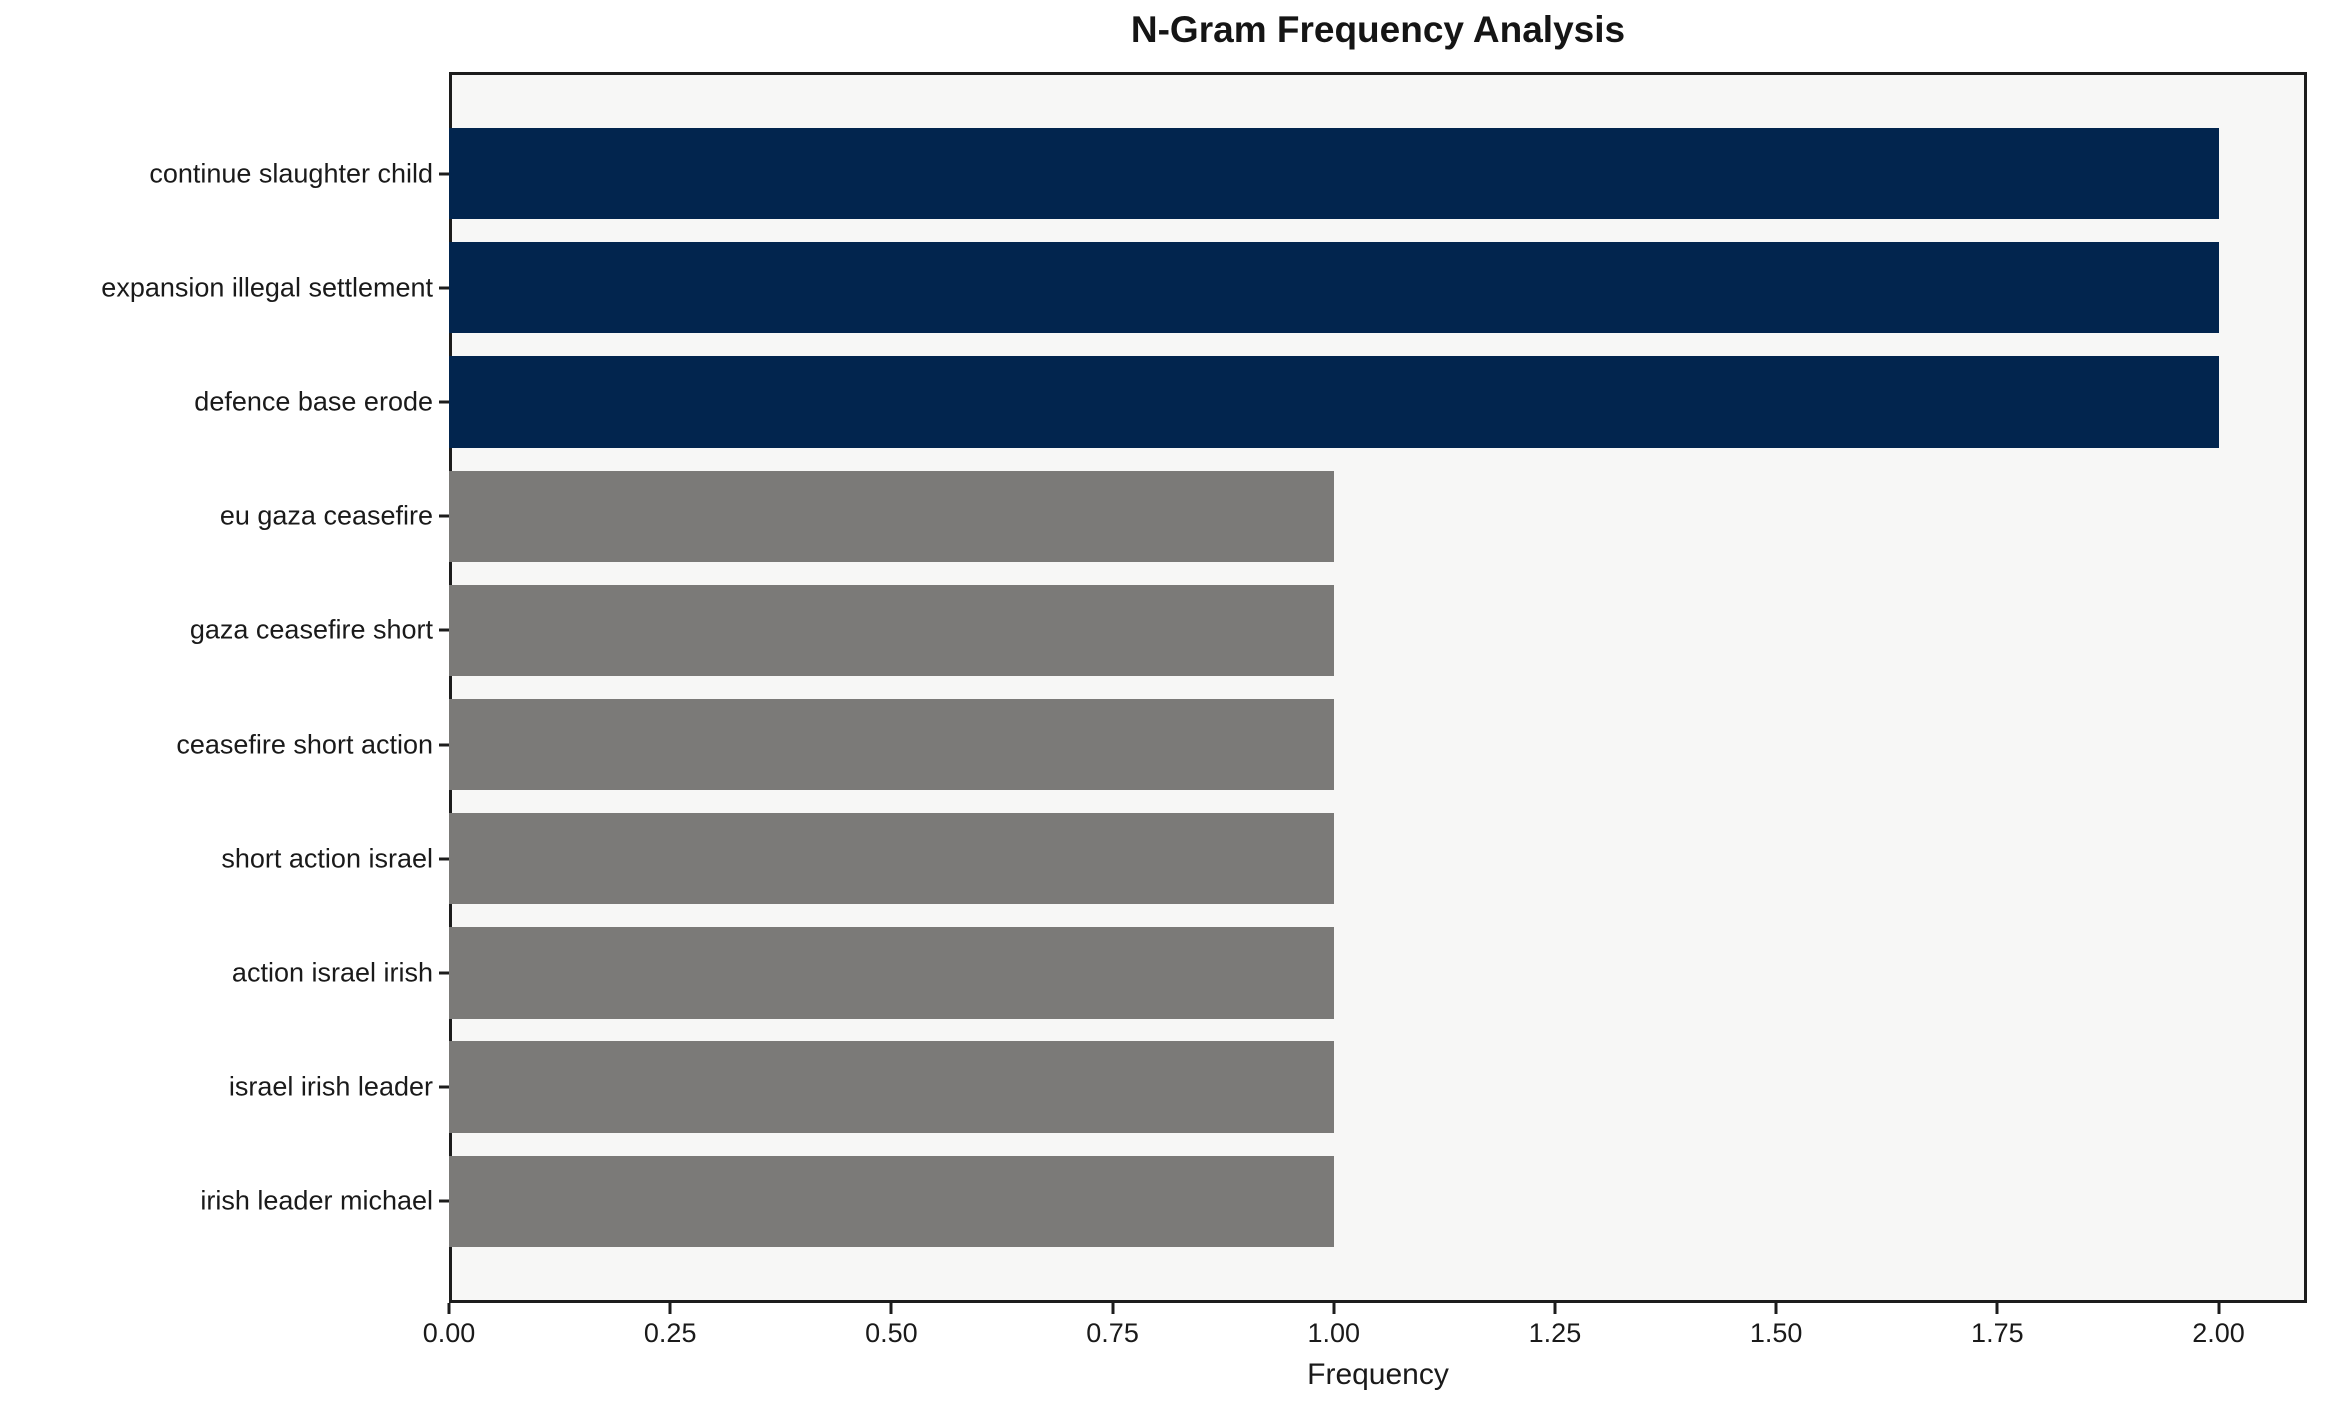 This screenshot has height=1414, width=2329. Describe the element at coordinates (449, 1333) in the screenshot. I see `x-tick-label: 0.00` at that location.